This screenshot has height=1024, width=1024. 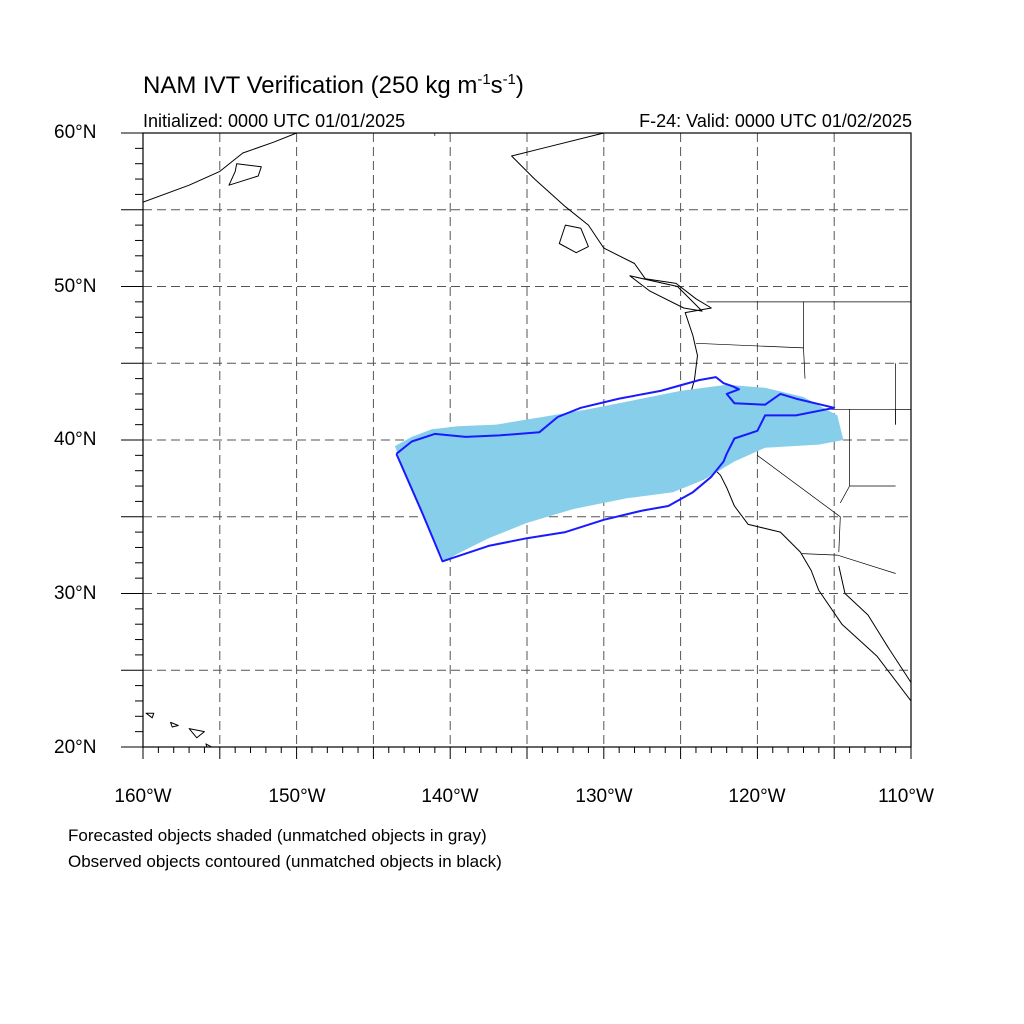 What do you see at coordinates (75, 439) in the screenshot?
I see `lat-label-40n: 40°N` at bounding box center [75, 439].